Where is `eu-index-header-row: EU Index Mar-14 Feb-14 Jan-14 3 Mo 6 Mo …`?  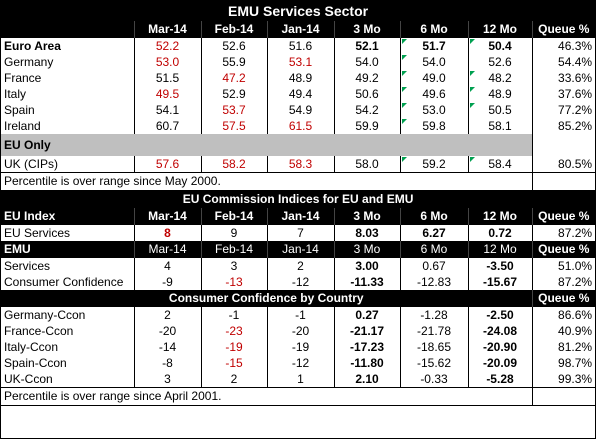 eu-index-header-row: EU Index Mar-14 Feb-14 Jan-14 3 Mo 6 Mo … is located at coordinates (298, 216).